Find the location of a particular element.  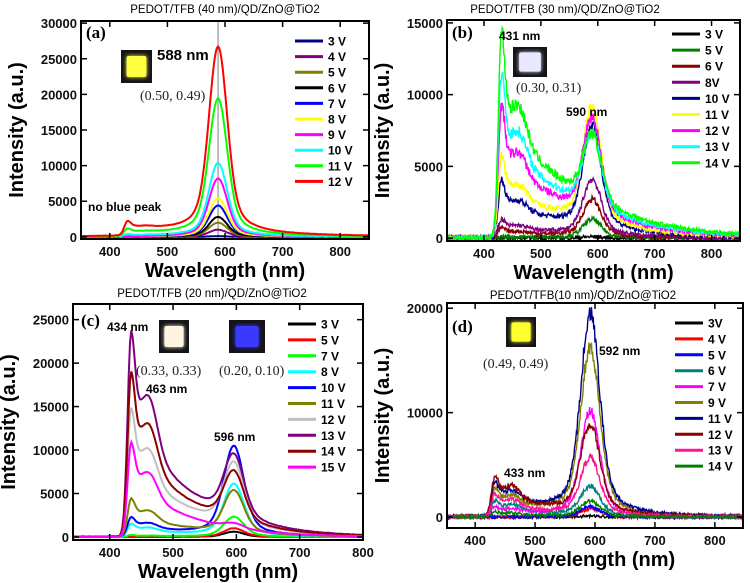

legend-label: 9 V is located at coordinates (337, 135).